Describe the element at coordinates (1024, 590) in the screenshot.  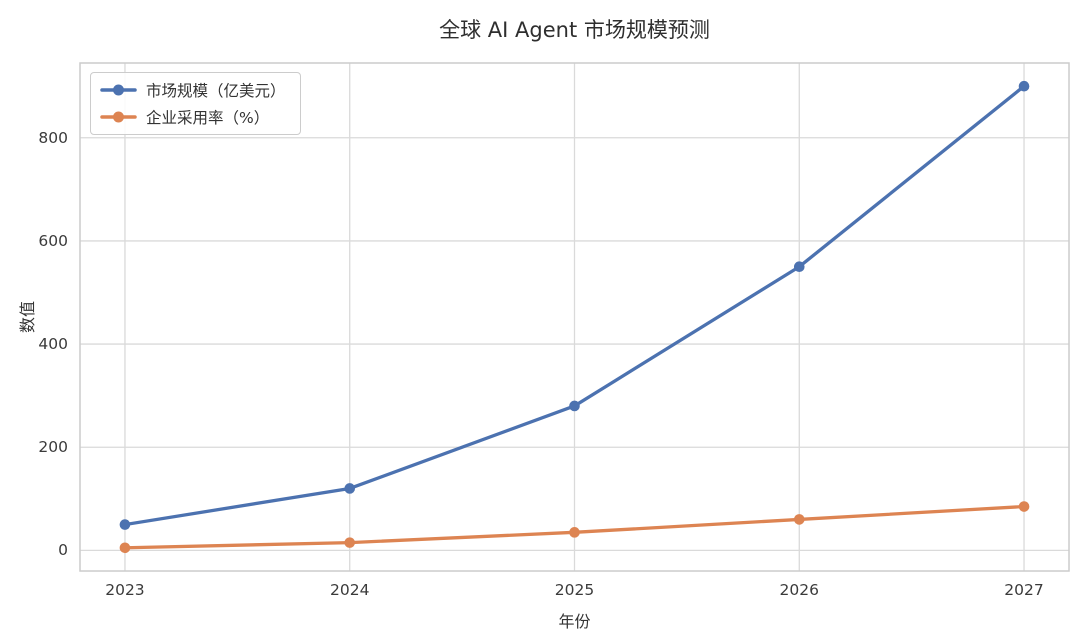
I see `x-tick-label: 2027` at that location.